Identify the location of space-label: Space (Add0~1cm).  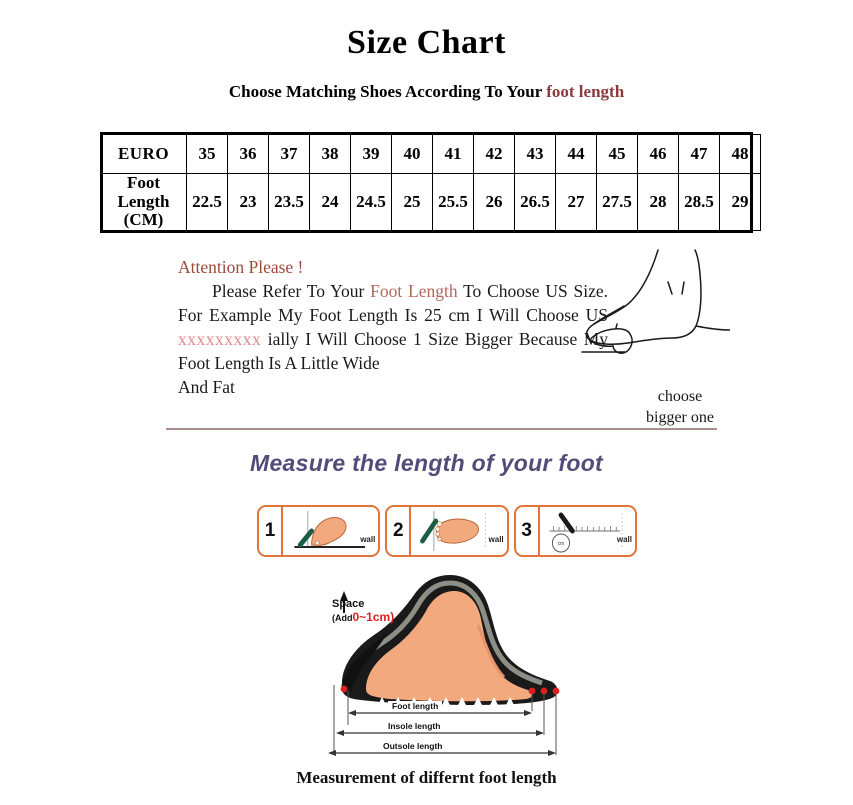
(363, 611).